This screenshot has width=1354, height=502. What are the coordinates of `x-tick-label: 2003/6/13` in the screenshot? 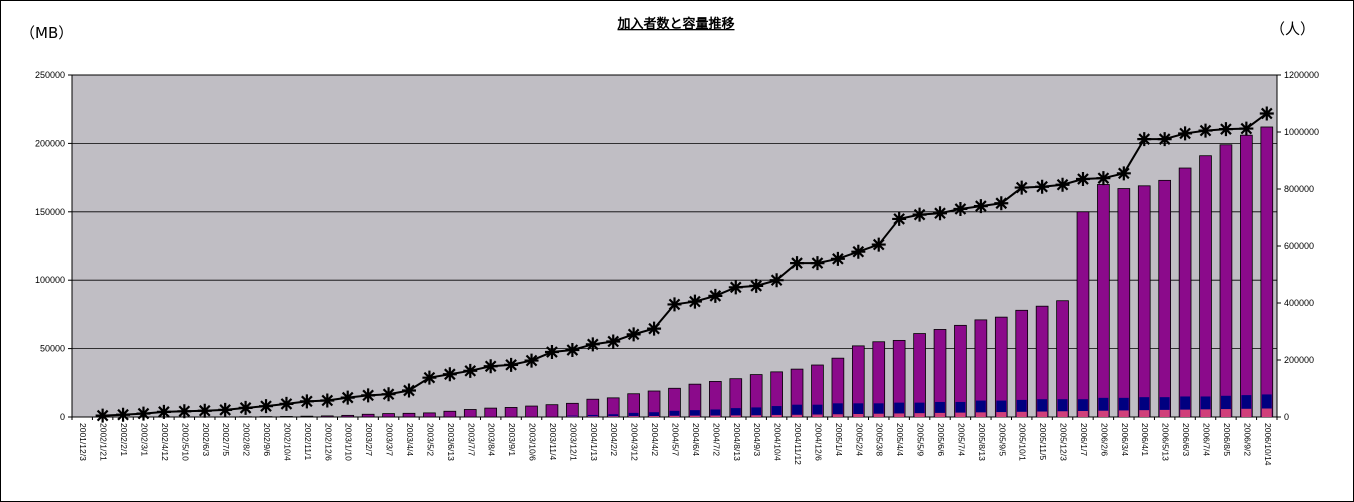 It's located at (451, 442).